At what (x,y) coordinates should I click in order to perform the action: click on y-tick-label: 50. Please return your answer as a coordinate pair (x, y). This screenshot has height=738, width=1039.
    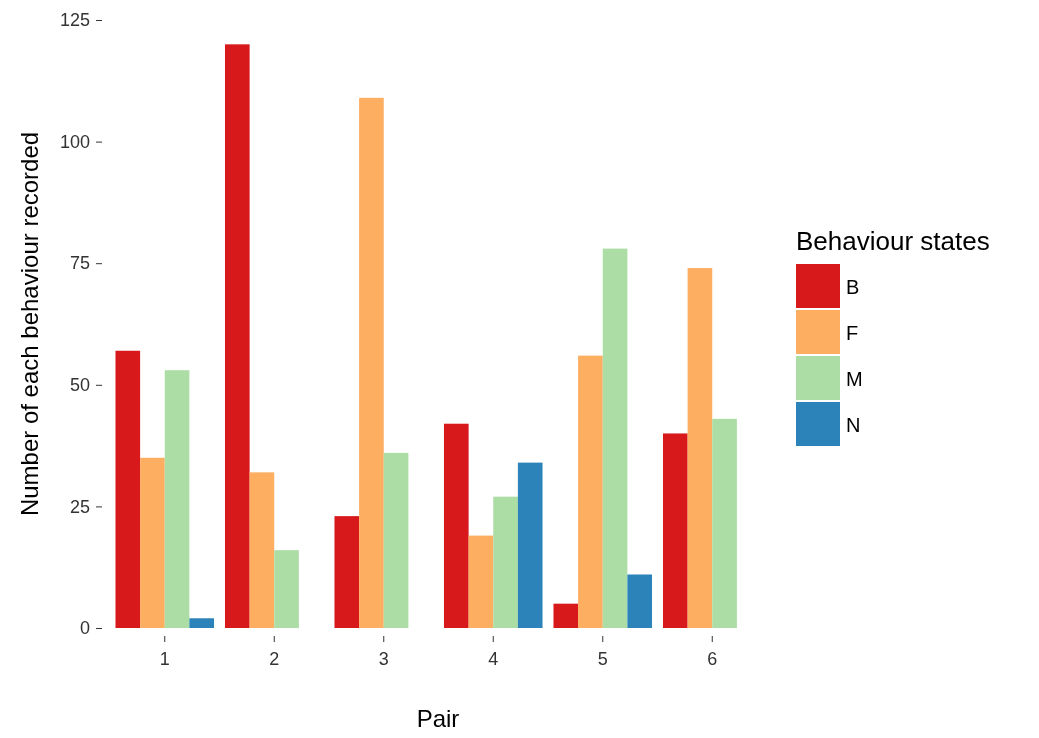
    Looking at the image, I should click on (79, 385).